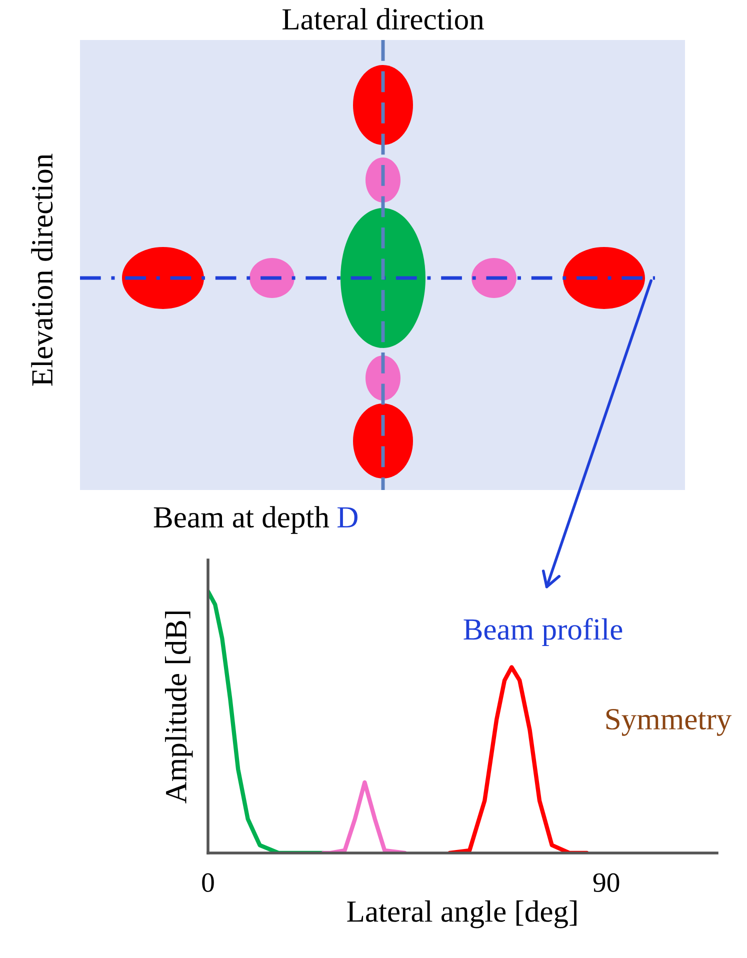 Image resolution: width=747 pixels, height=958 pixels. I want to click on y-axis-title: Amplitude [dB], so click(179, 708).